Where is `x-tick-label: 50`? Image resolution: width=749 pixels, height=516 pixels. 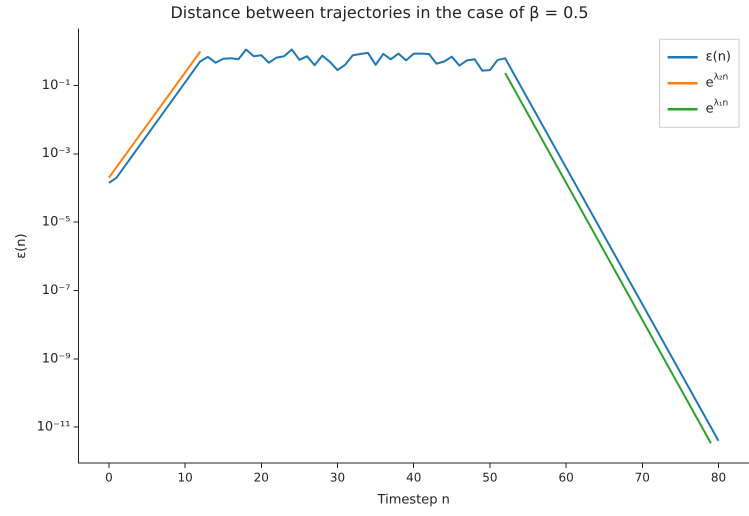
x-tick-label: 50 is located at coordinates (490, 477).